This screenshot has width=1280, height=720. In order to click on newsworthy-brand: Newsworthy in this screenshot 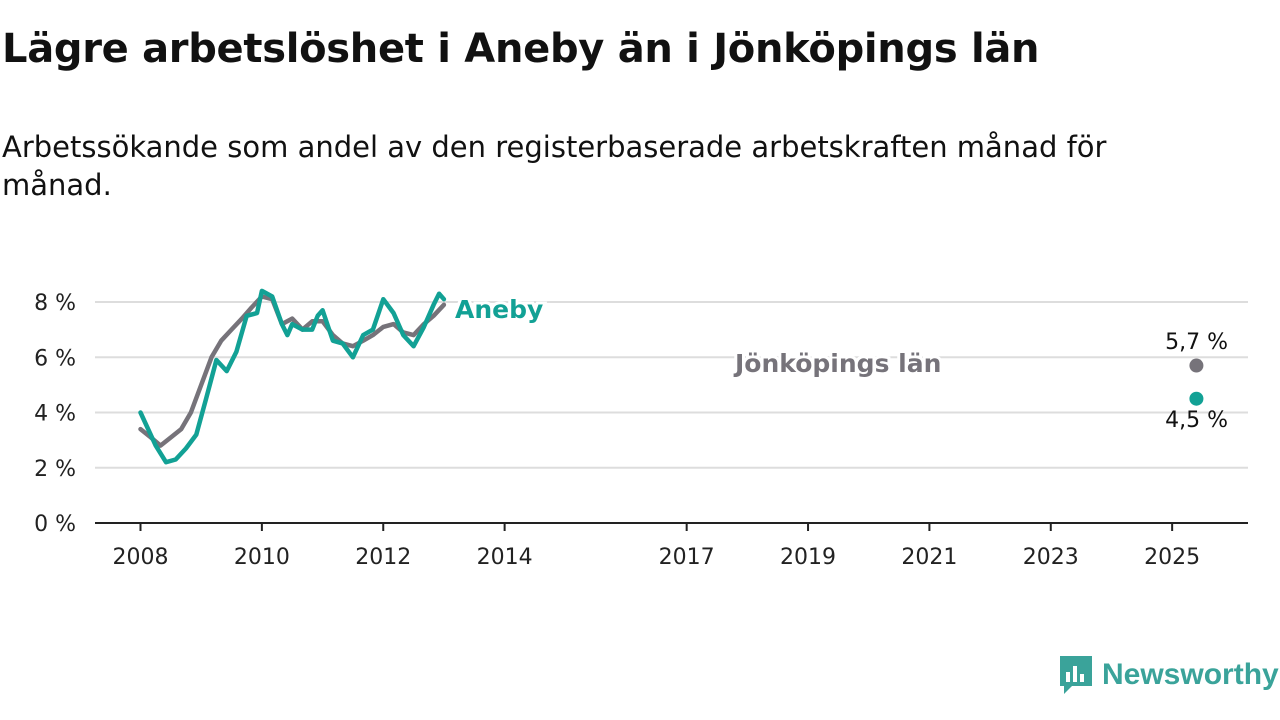, I will do `click(1168, 675)`.